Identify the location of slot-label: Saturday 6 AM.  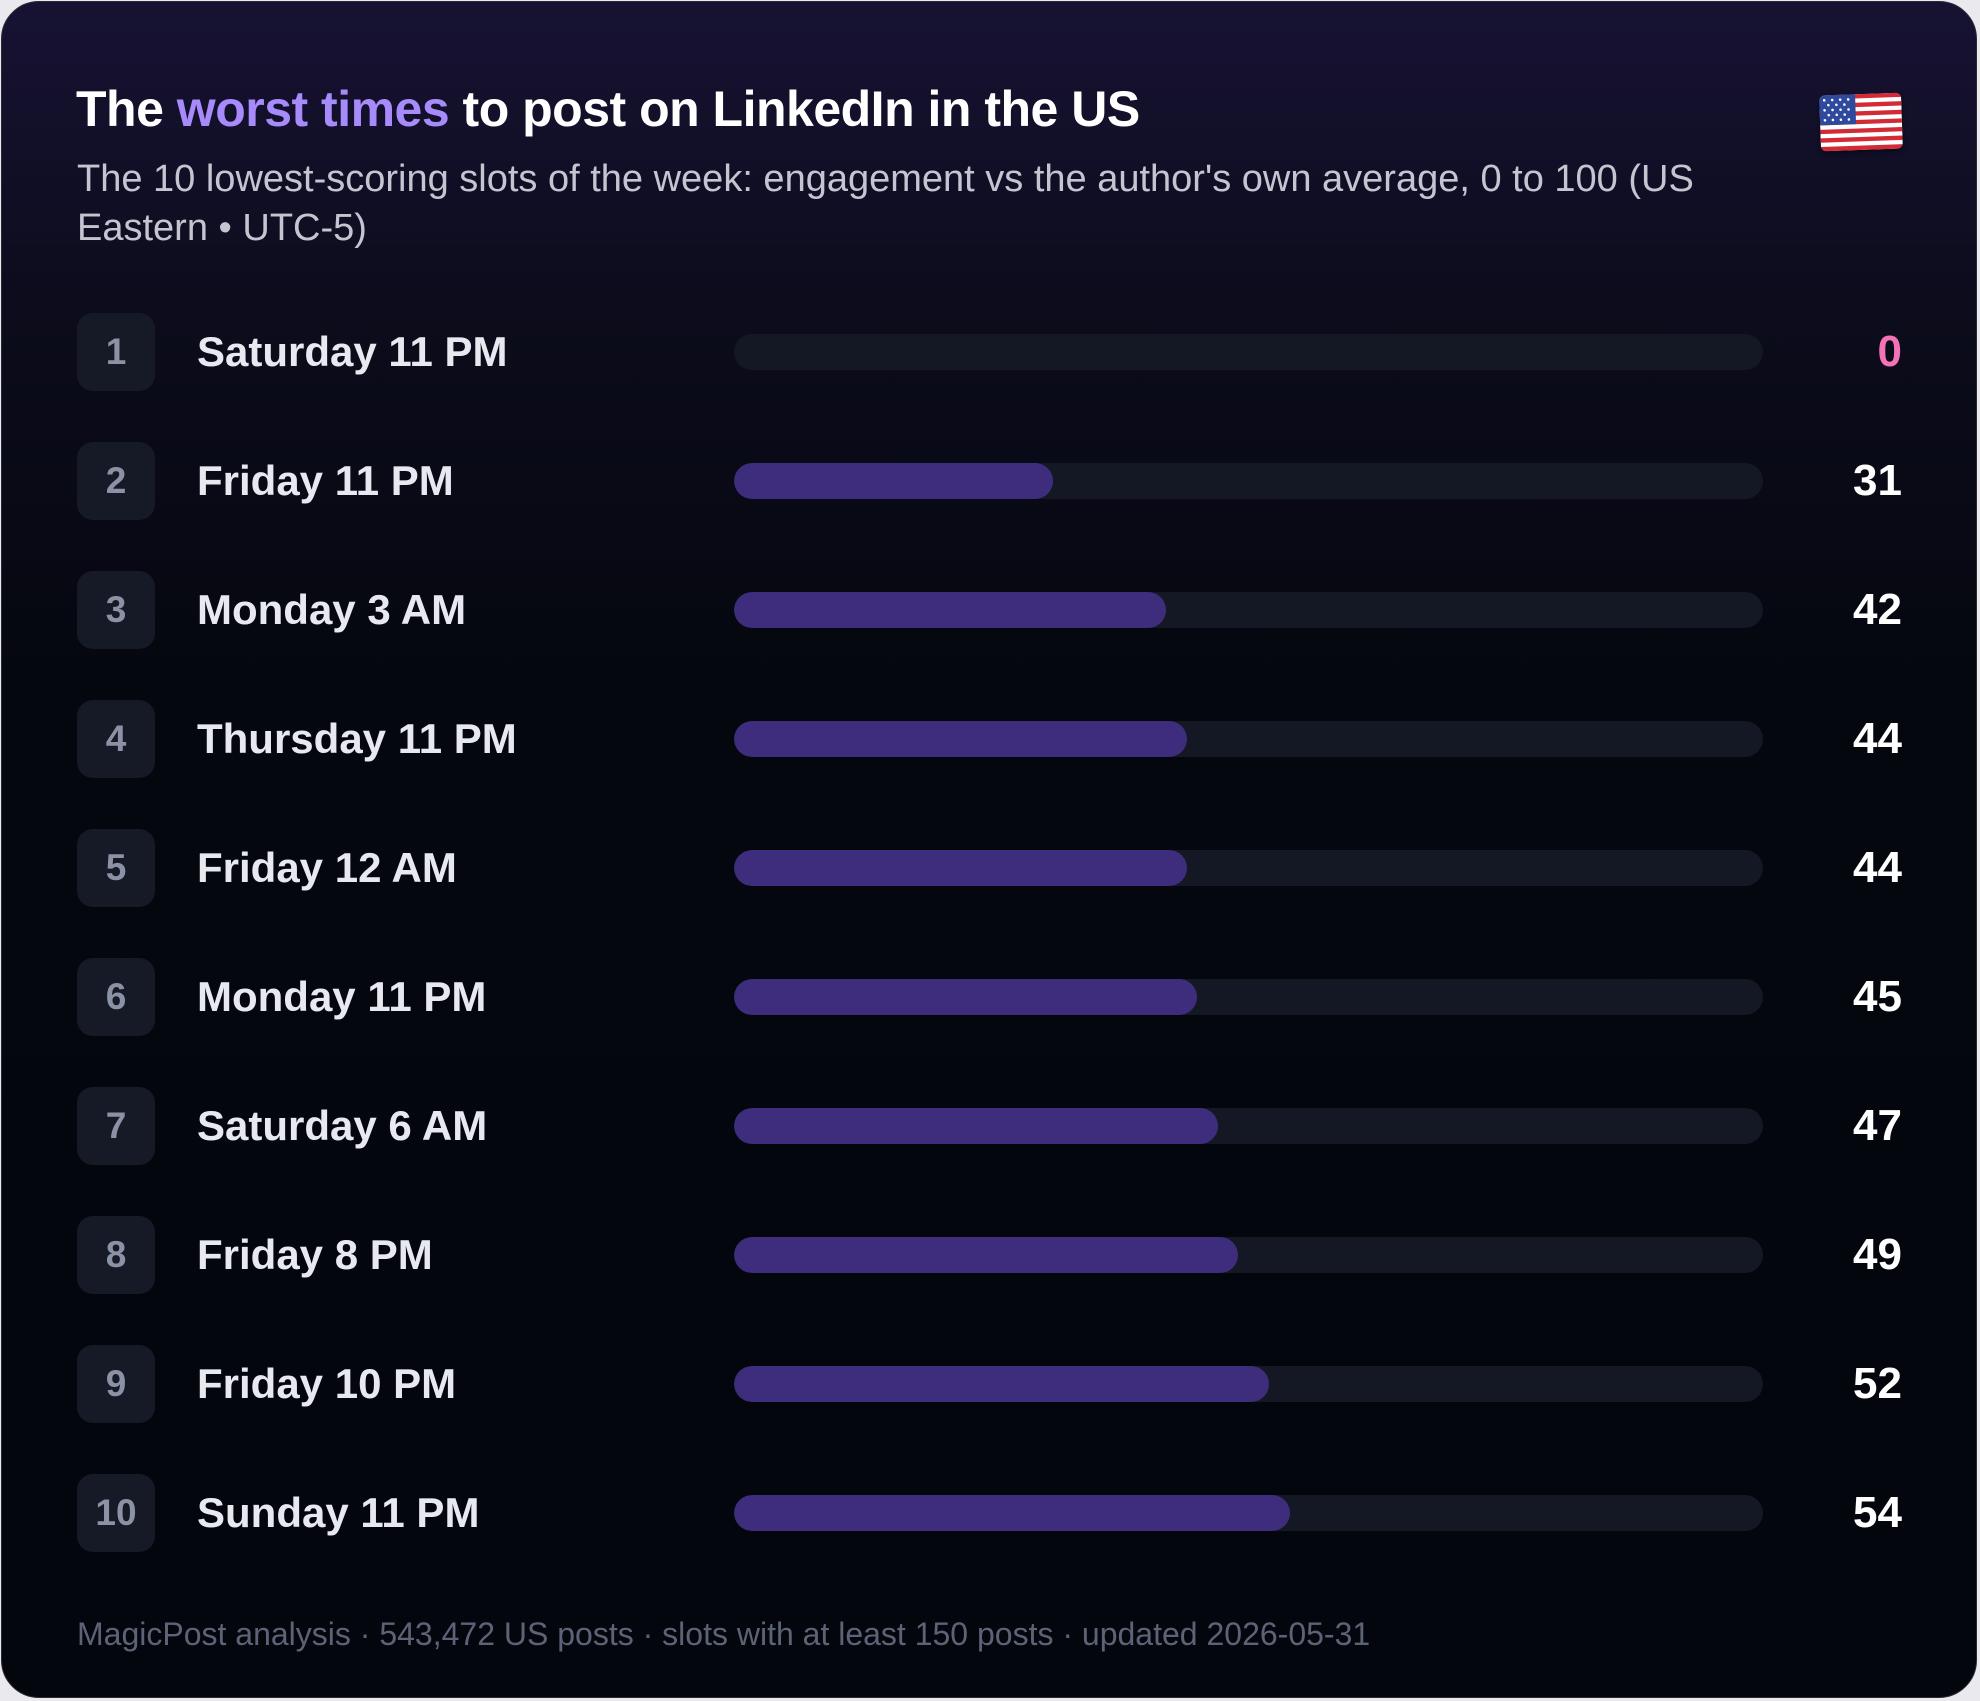
(342, 1125).